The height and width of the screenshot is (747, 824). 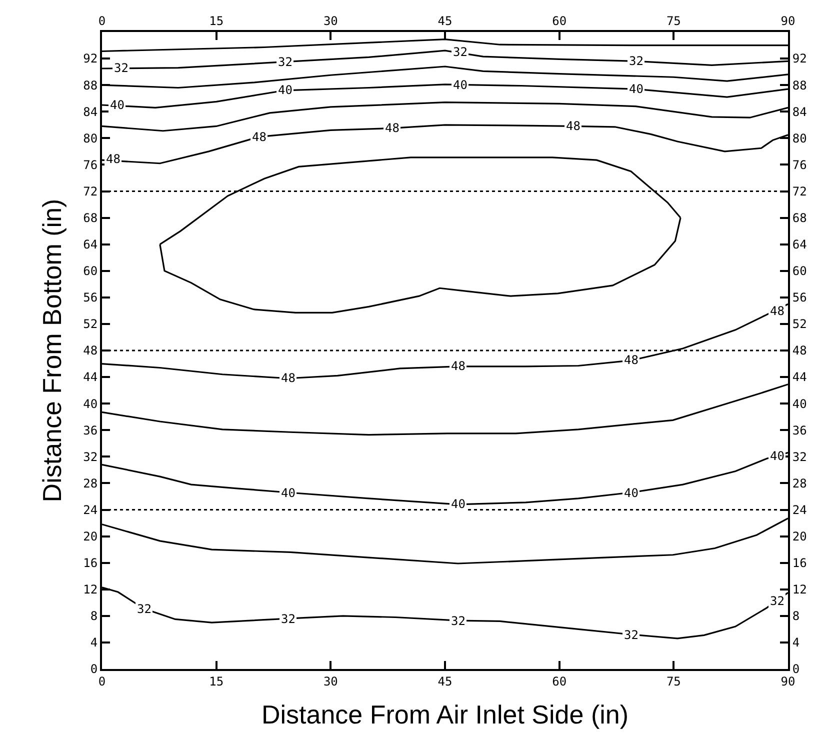 What do you see at coordinates (90, 589) in the screenshot?
I see `y-tick-label: 12` at bounding box center [90, 589].